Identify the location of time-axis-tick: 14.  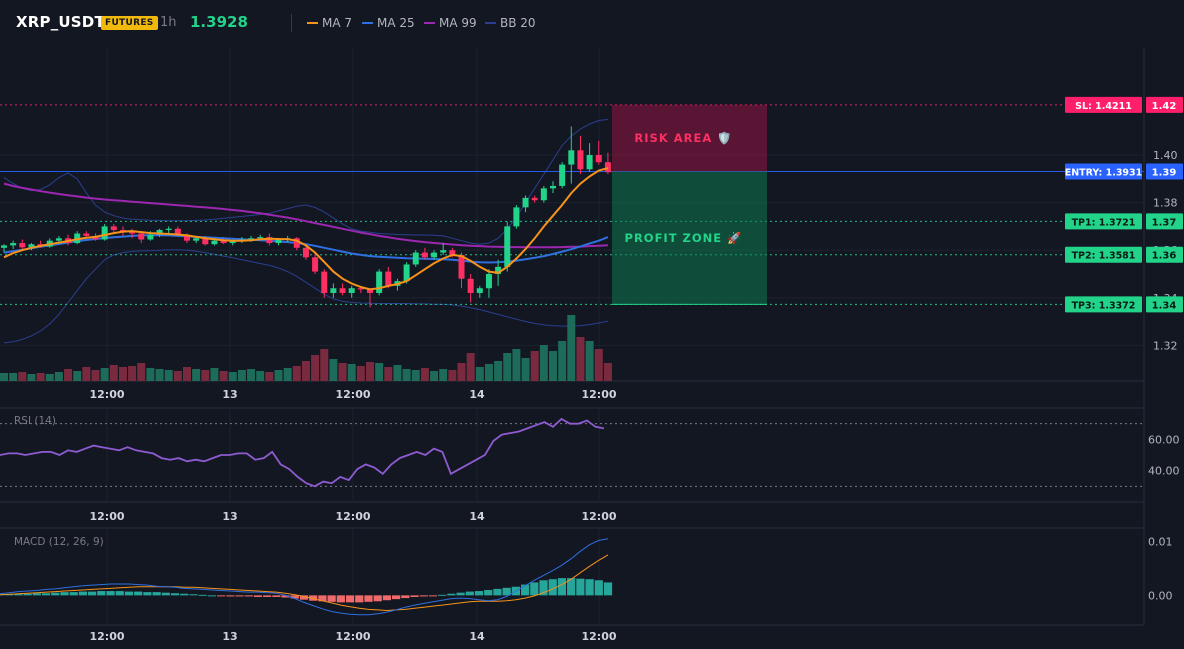
(477, 636).